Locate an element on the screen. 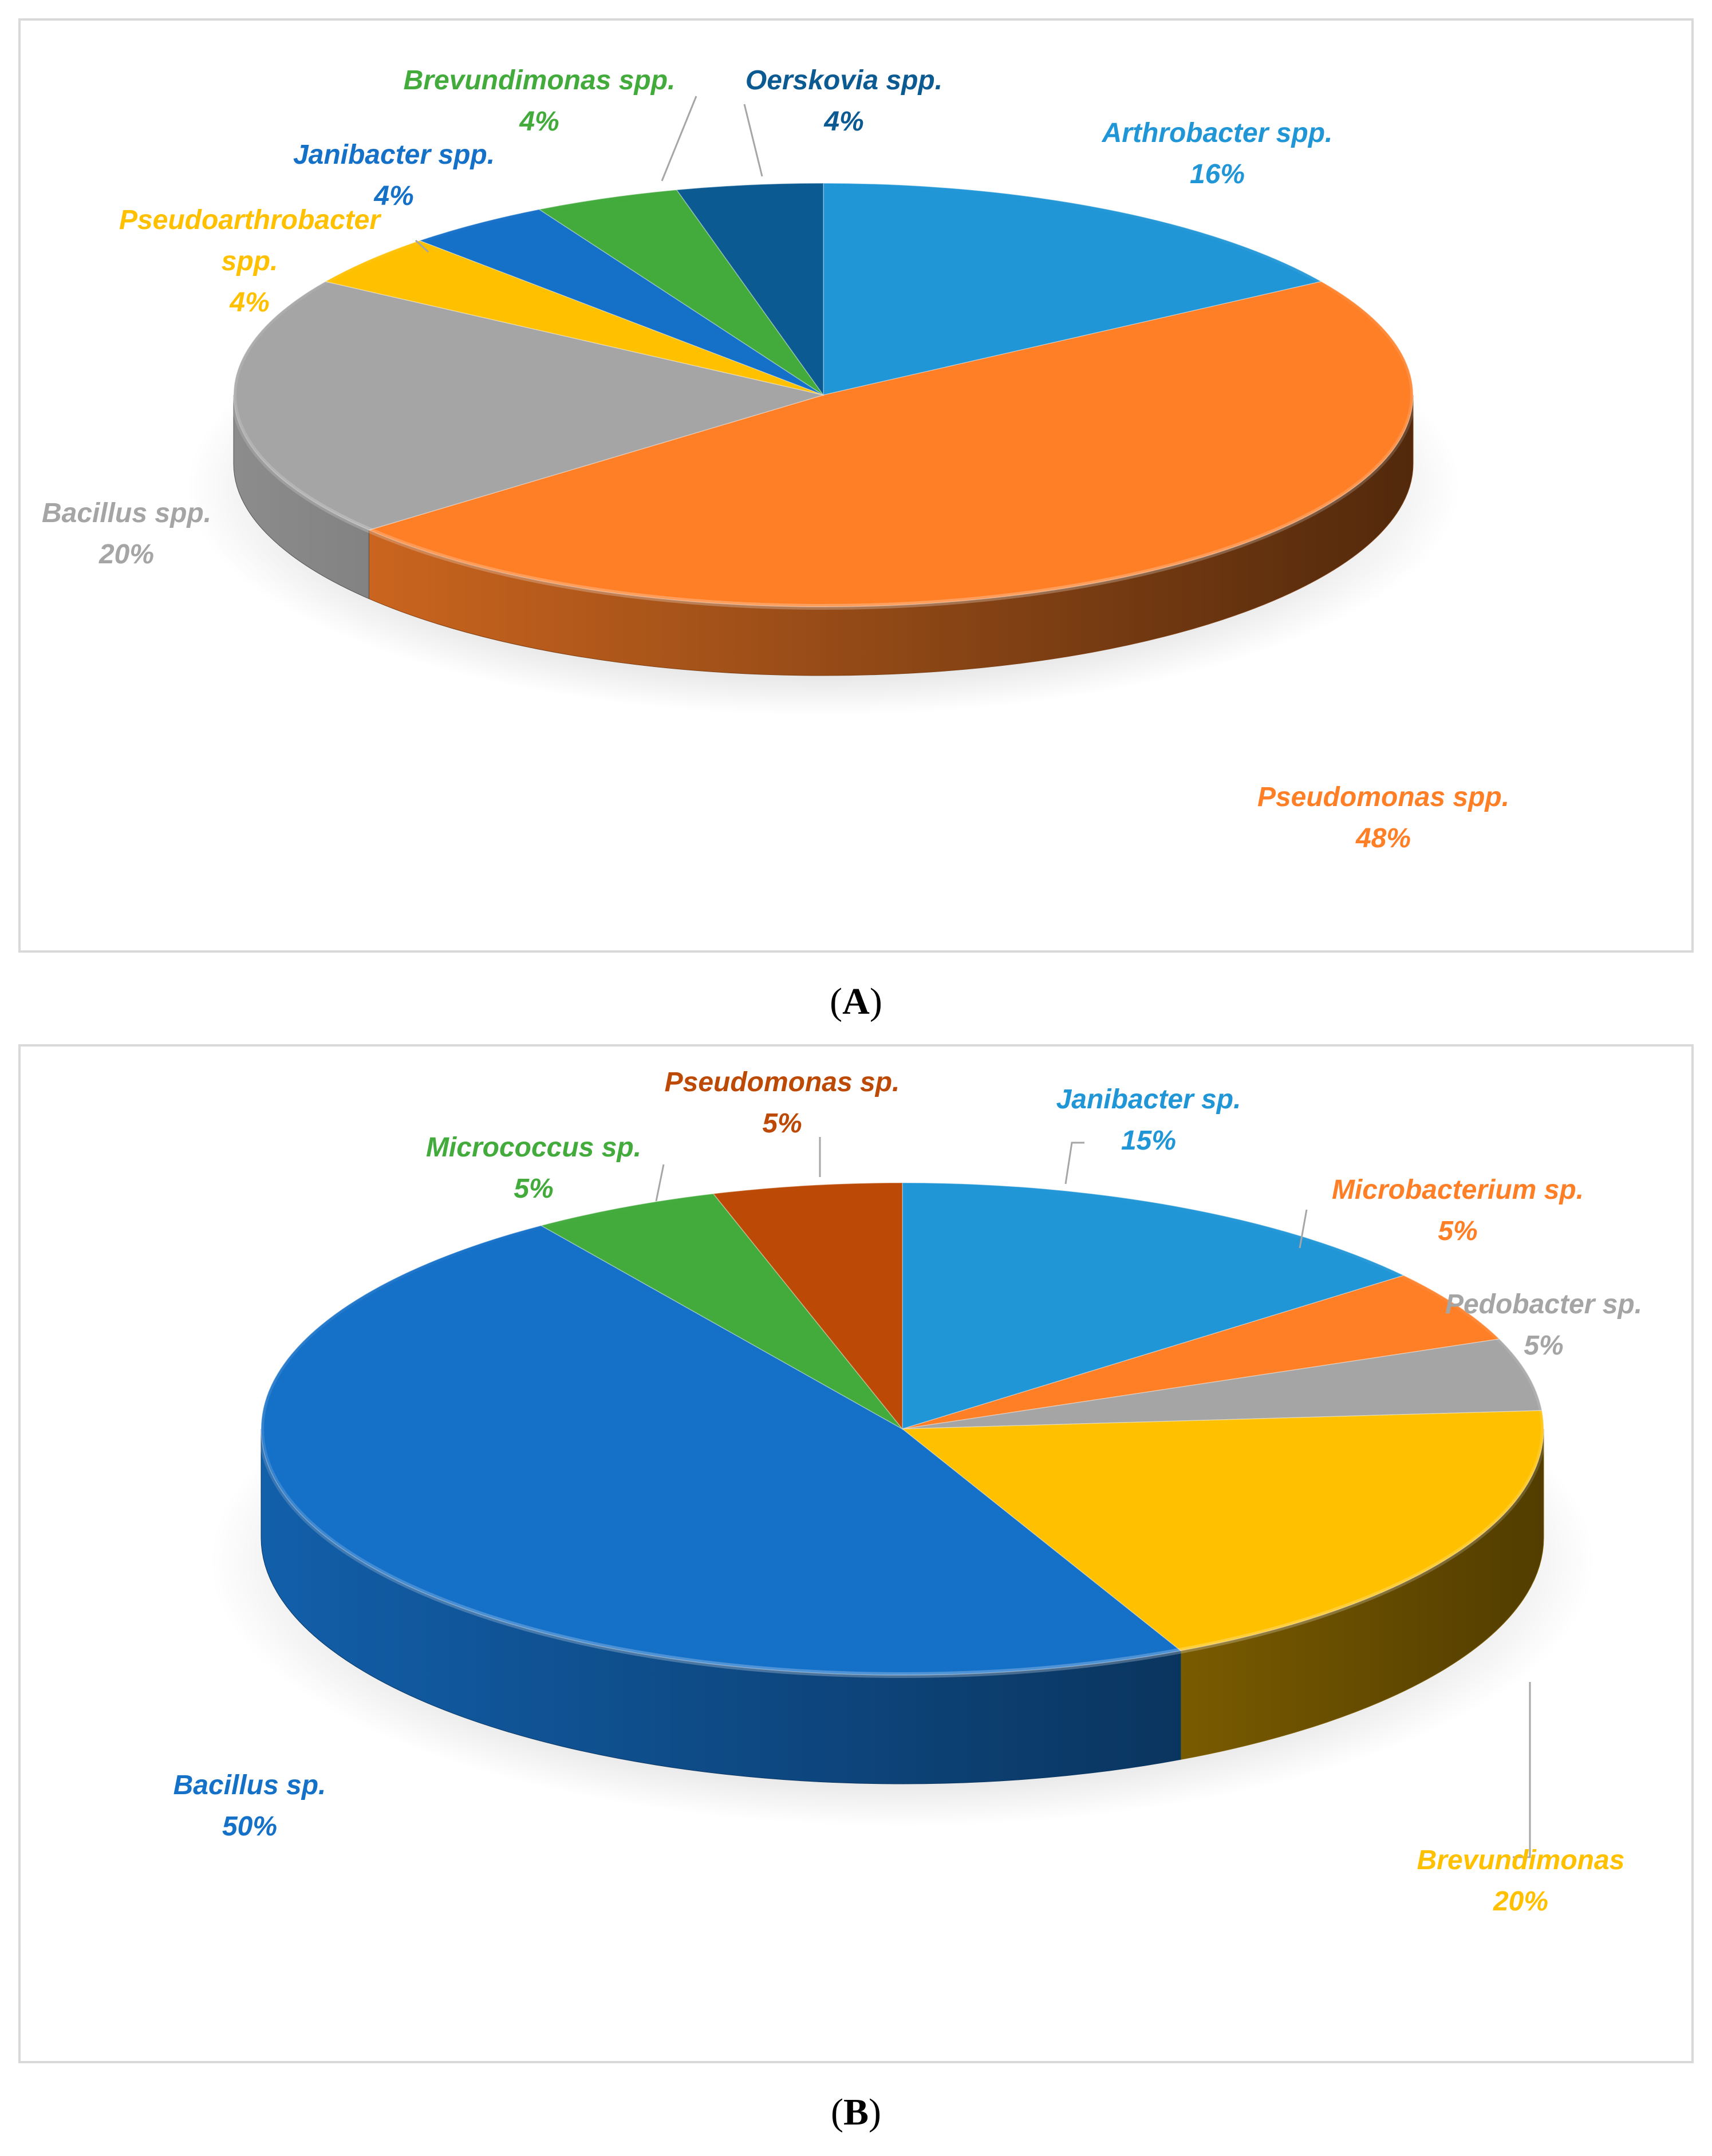  slice-label-janibacter-spp: Janibacter spp. 4% is located at coordinates (394, 175).